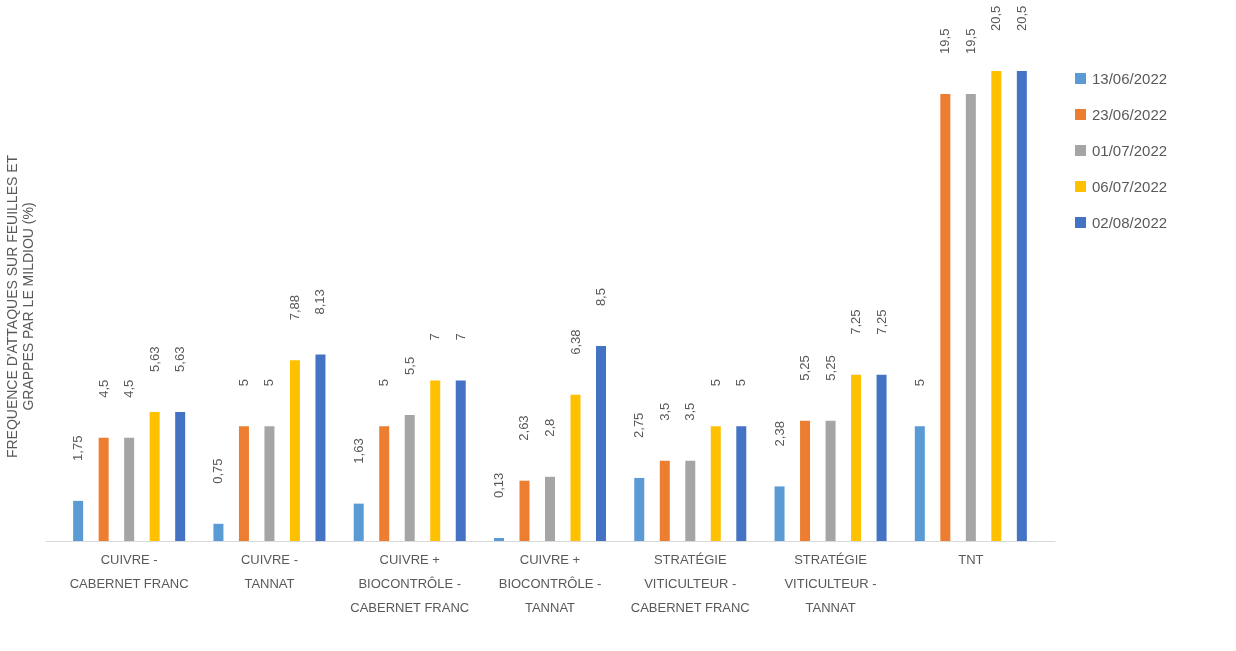 The width and height of the screenshot is (1236, 651). Describe the element at coordinates (294, 308) in the screenshot. I see `data-label: 7,88` at that location.